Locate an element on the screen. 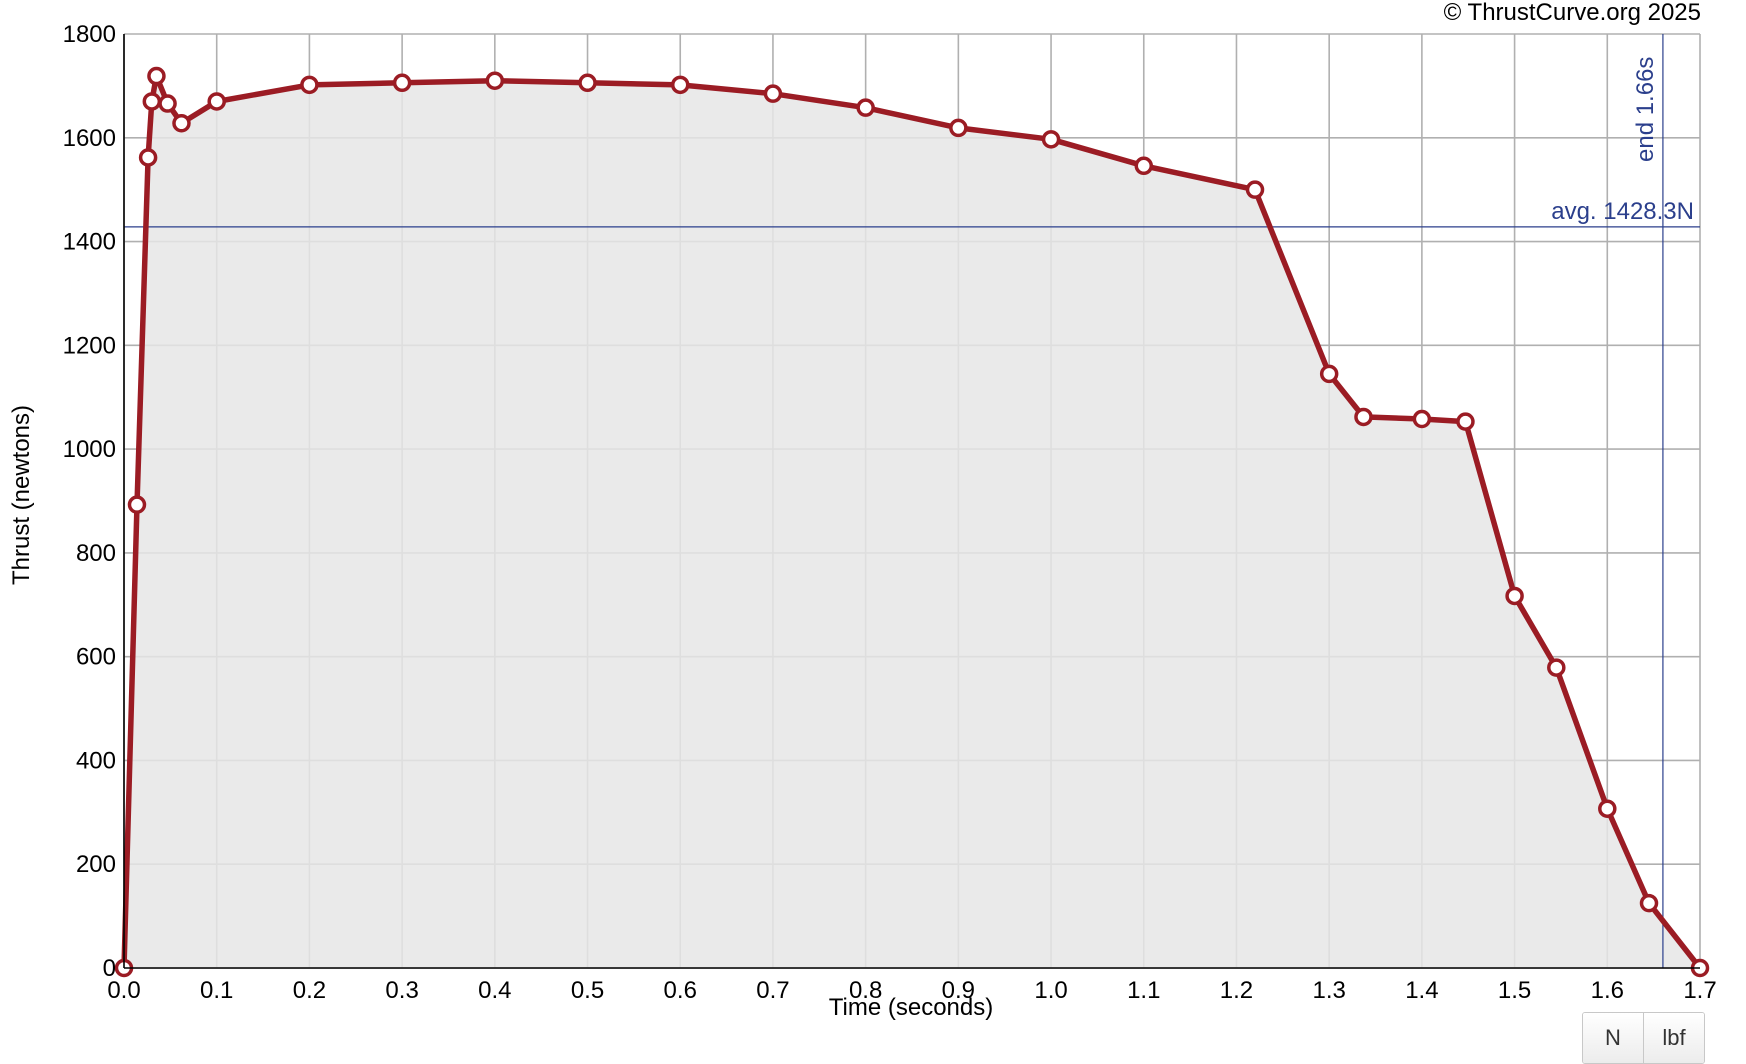 The width and height of the screenshot is (1746, 1064). x-tick-label: 0.2 is located at coordinates (309, 990).